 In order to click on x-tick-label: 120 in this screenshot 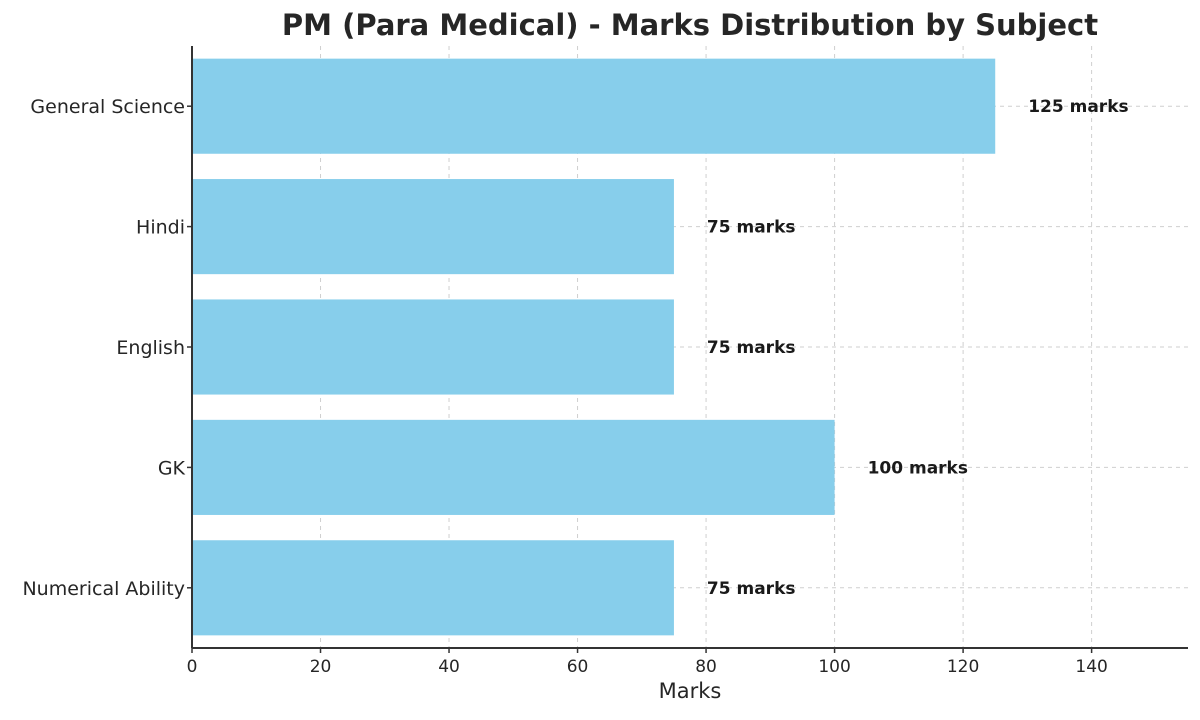, I will do `click(963, 667)`.